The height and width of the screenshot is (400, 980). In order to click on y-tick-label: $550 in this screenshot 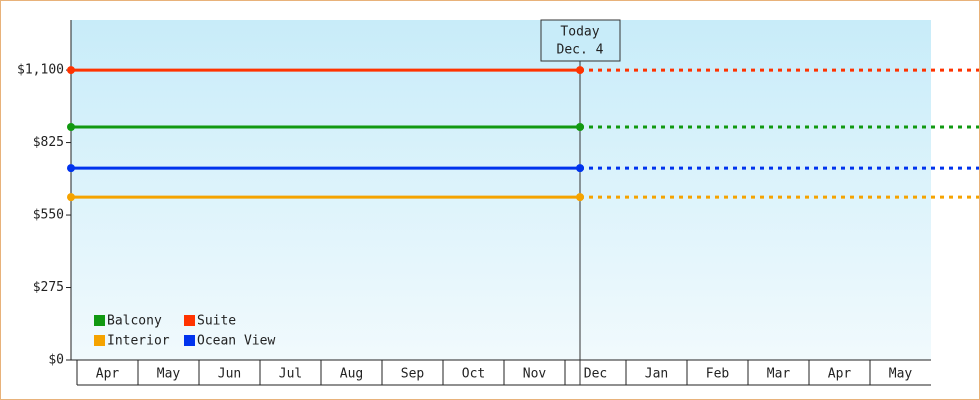, I will do `click(48, 215)`.